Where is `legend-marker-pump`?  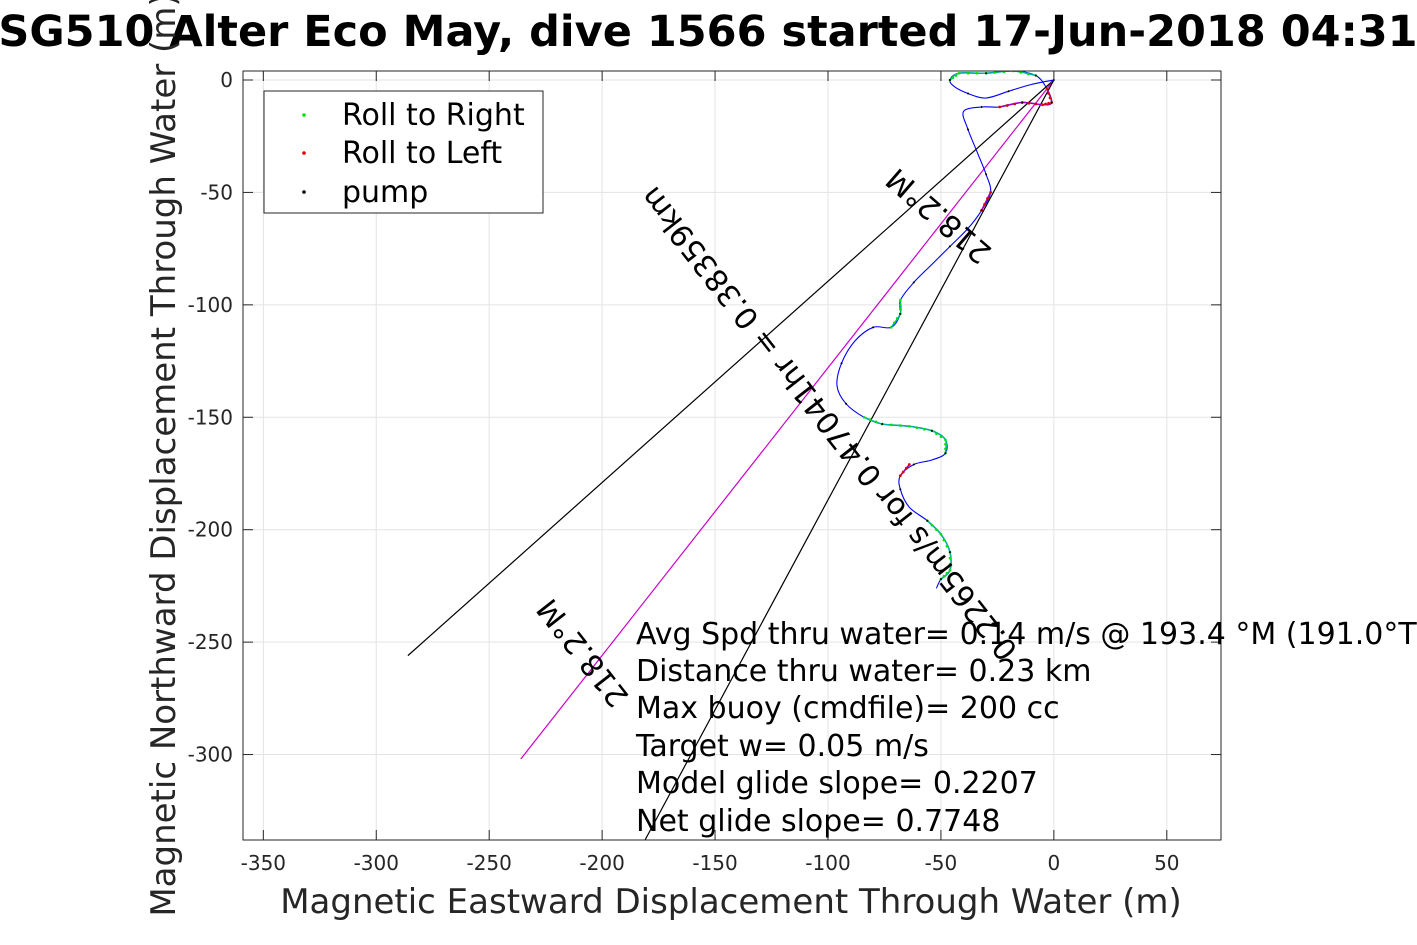
legend-marker-pump is located at coordinates (304, 192).